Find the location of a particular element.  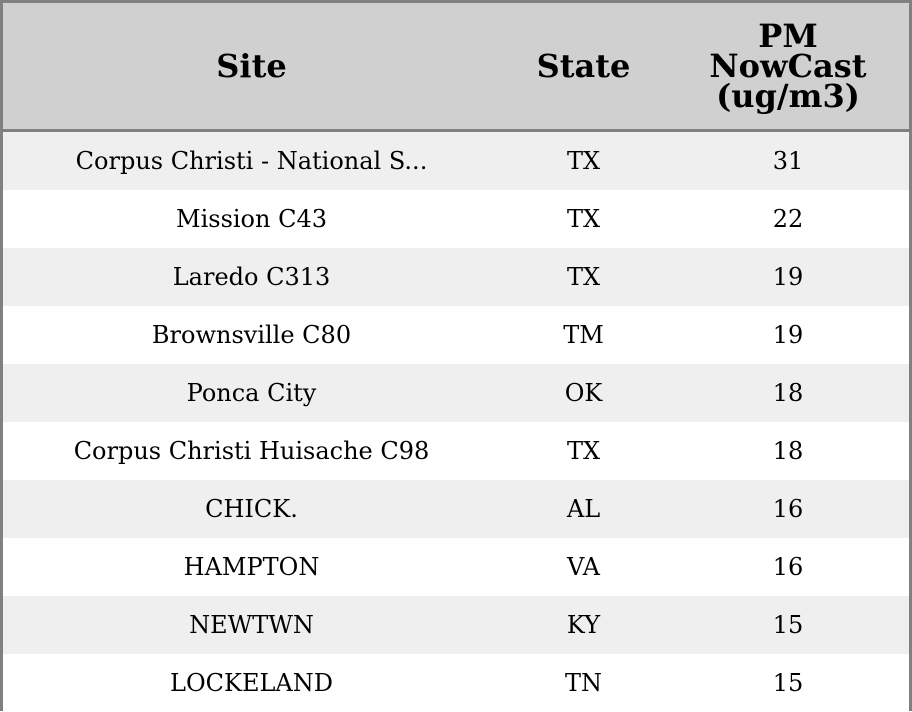

header-cell: State is located at coordinates (583, 67).